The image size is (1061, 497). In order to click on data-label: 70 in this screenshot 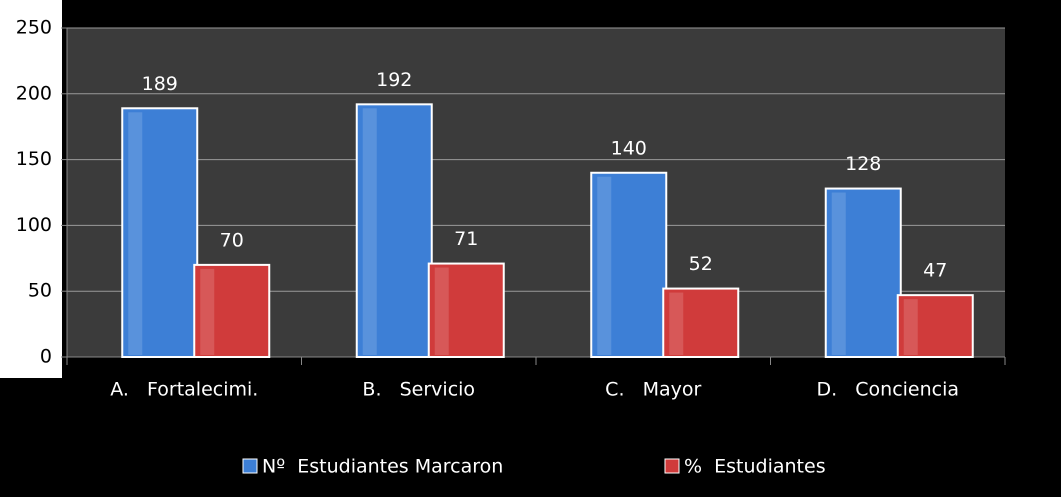, I will do `click(232, 240)`.